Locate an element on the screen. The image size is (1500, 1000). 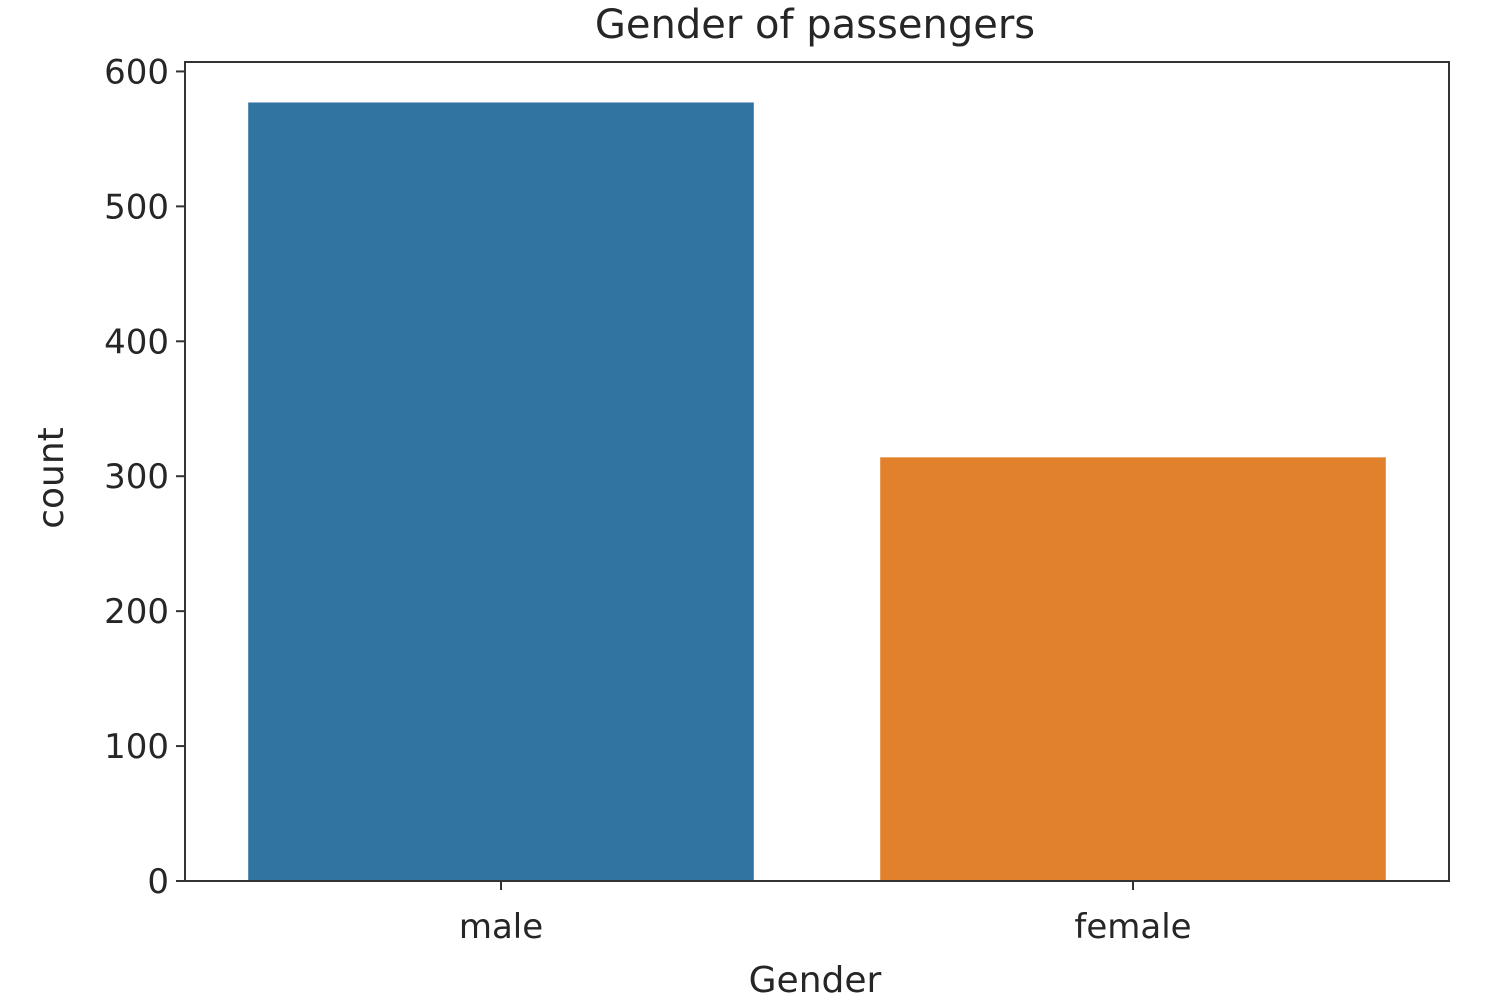
y-tick-label: 400 is located at coordinates (136, 342).